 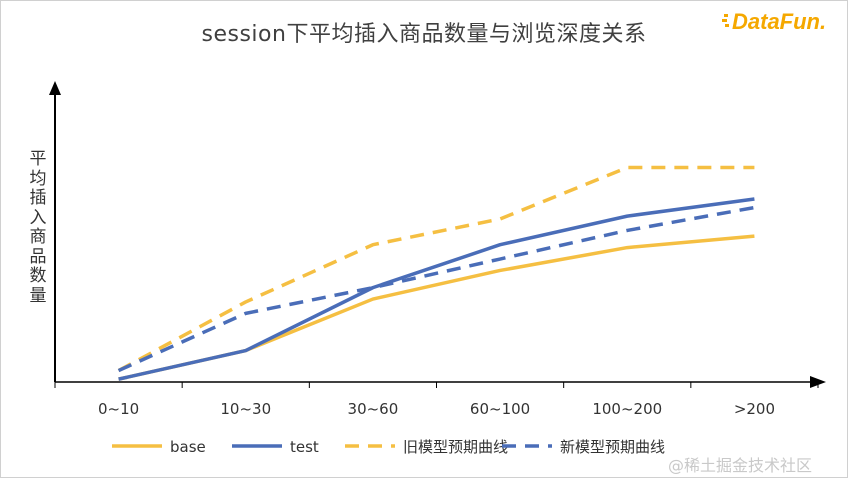 What do you see at coordinates (455, 447) in the screenshot?
I see `legend-label-3: 旧模型预期曲线` at bounding box center [455, 447].